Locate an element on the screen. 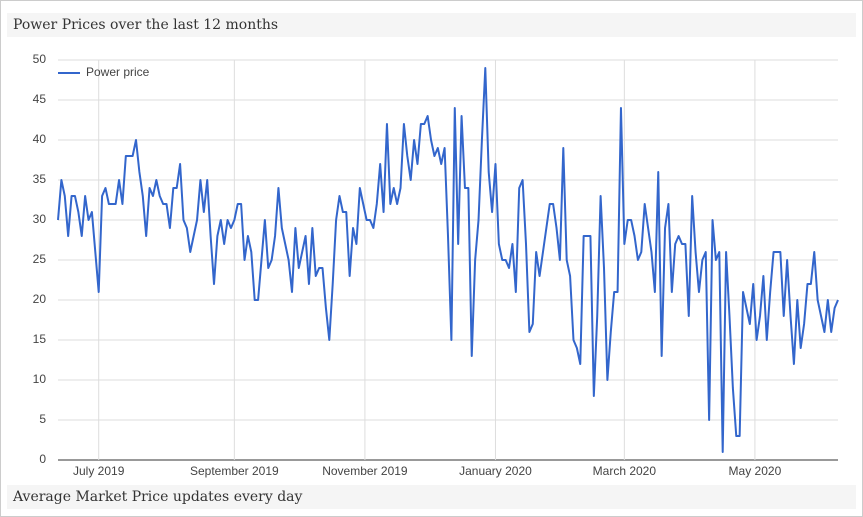 The image size is (863, 517). x-tick-label: March 2020 is located at coordinates (625, 471).